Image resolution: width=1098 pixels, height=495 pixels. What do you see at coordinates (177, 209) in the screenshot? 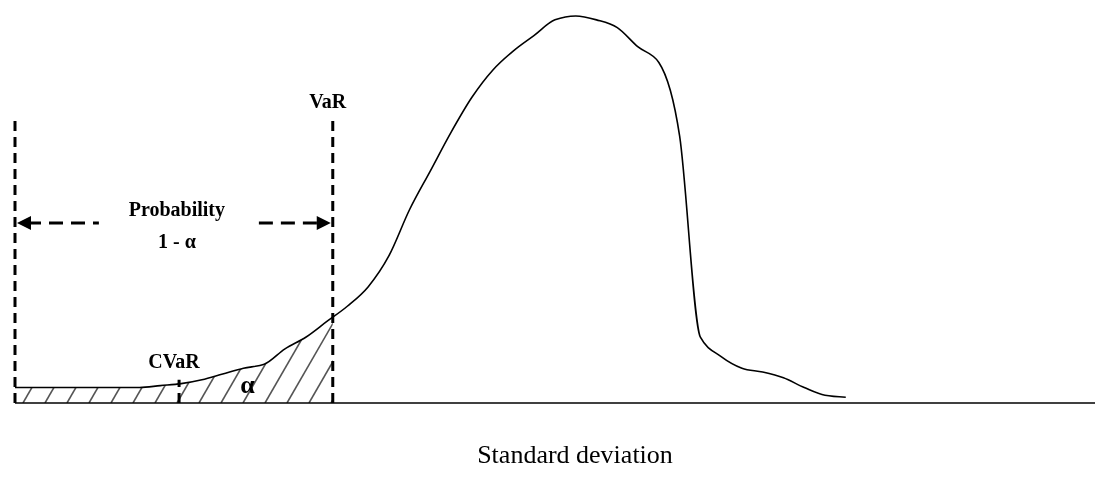
I see `annotation: Probability` at bounding box center [177, 209].